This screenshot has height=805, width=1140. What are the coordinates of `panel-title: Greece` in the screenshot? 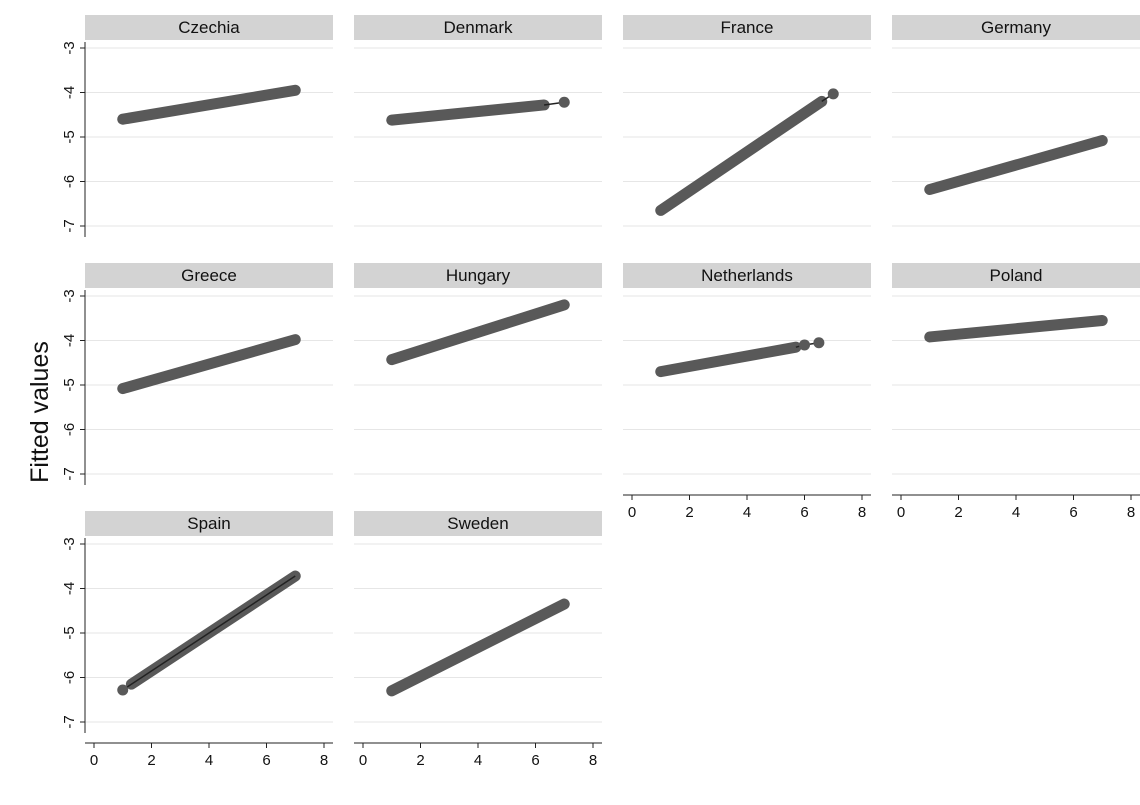 It's located at (209, 275).